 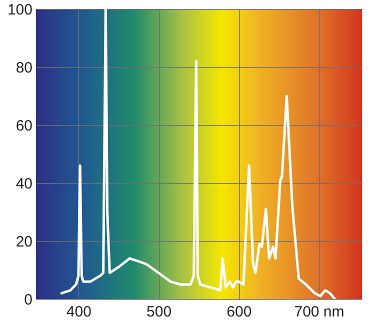 What do you see at coordinates (79, 312) in the screenshot?
I see `x-tick-label: 400` at bounding box center [79, 312].